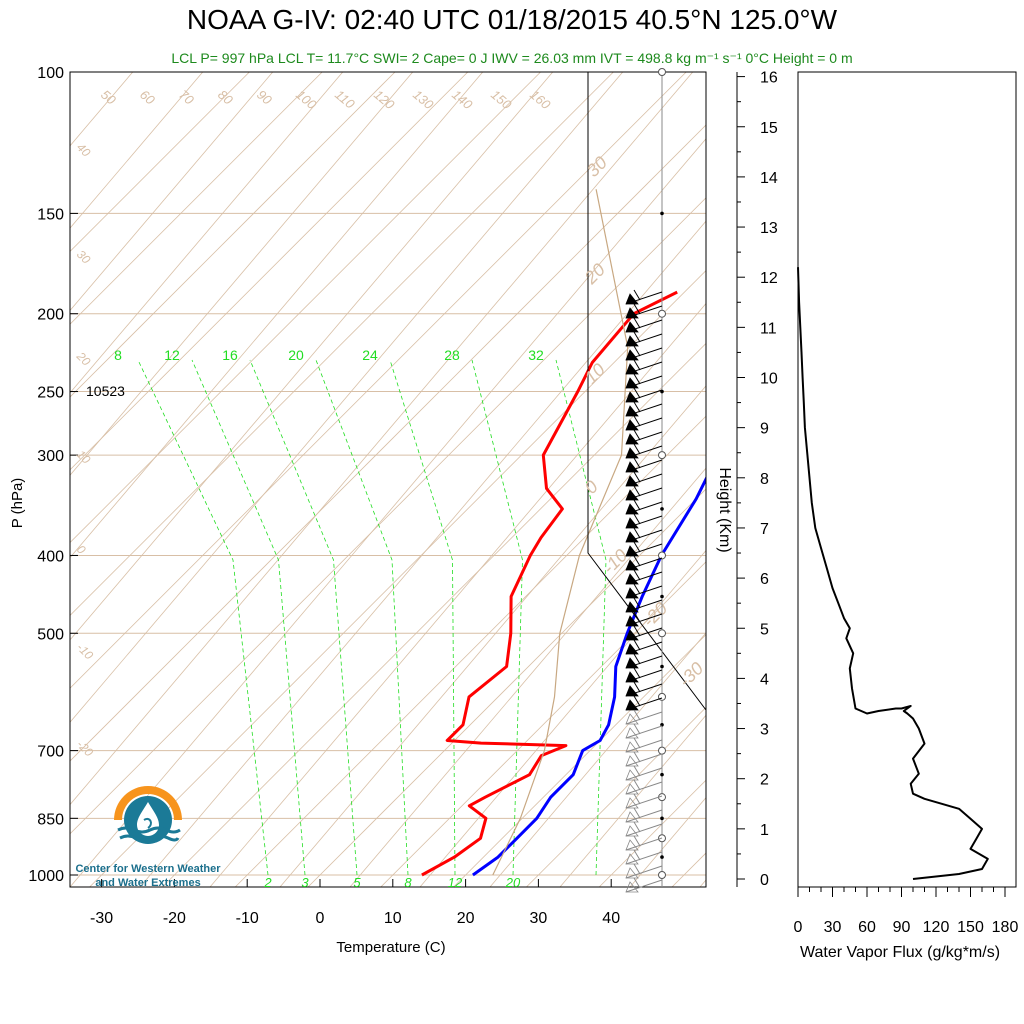 This screenshot has width=1024, height=1024. What do you see at coordinates (147, 823) in the screenshot?
I see `logo-swirl` at bounding box center [147, 823].